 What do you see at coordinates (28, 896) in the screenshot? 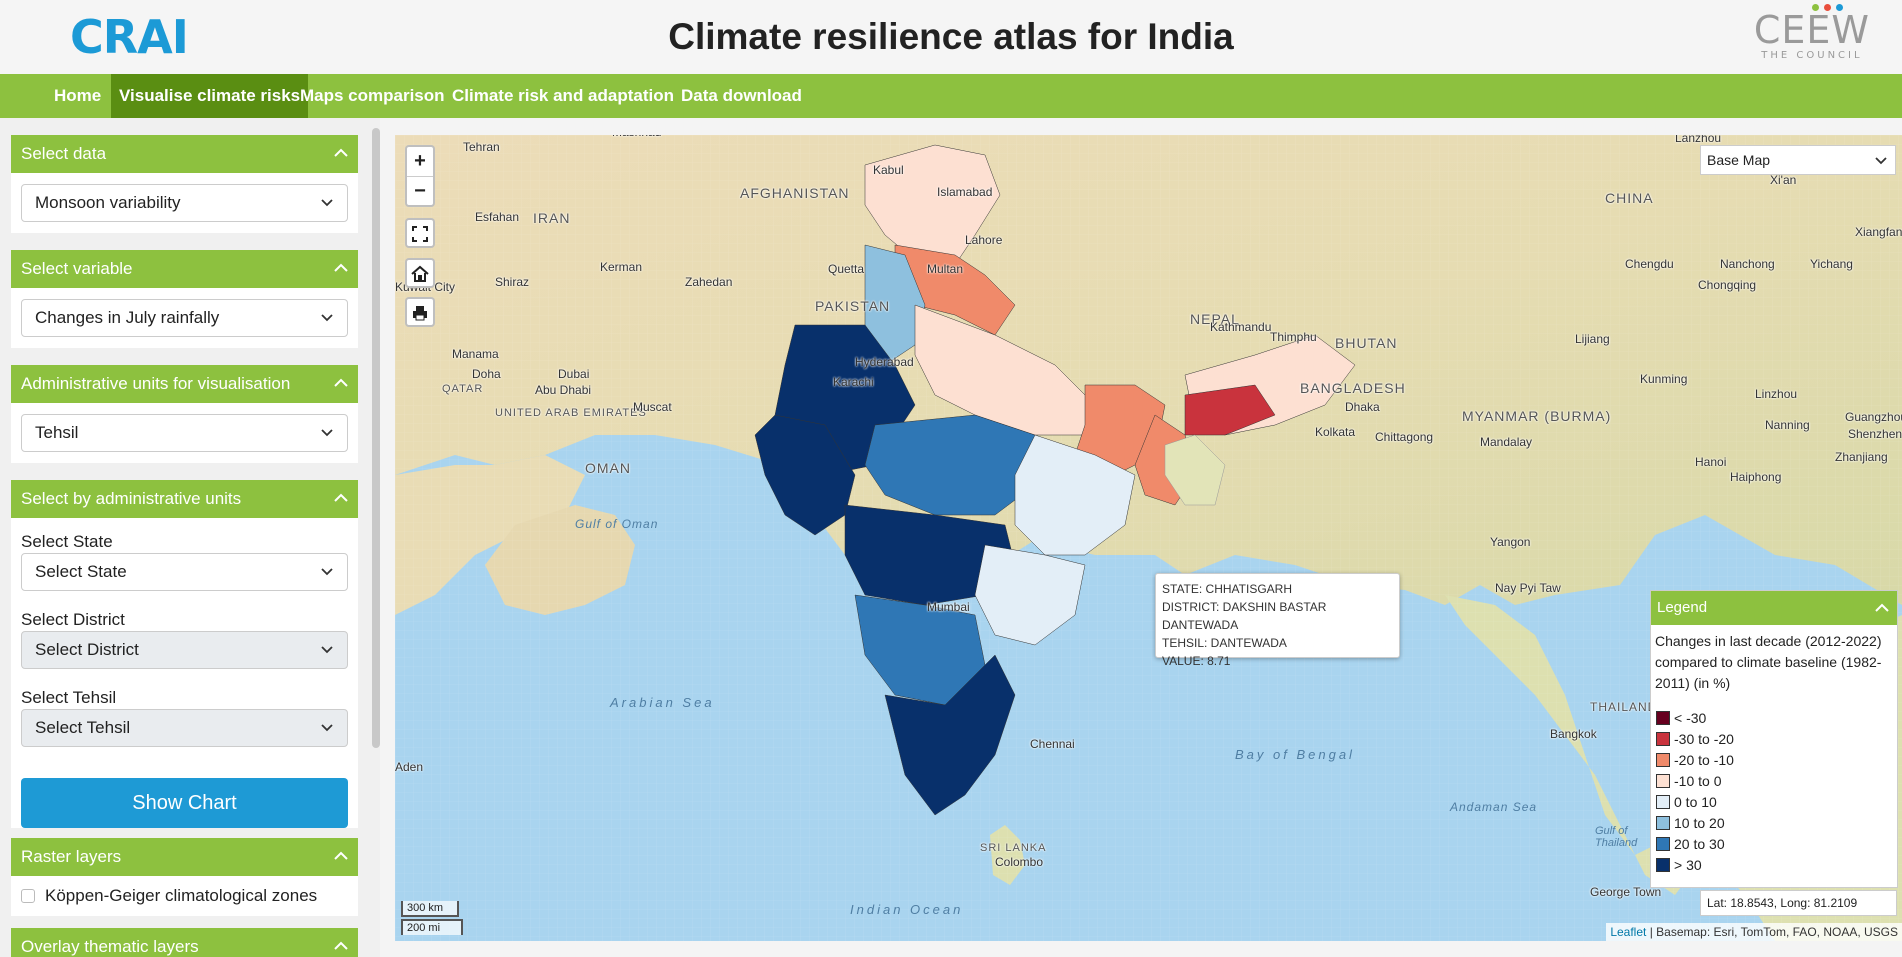
I see `koppen-checkbox` at bounding box center [28, 896].